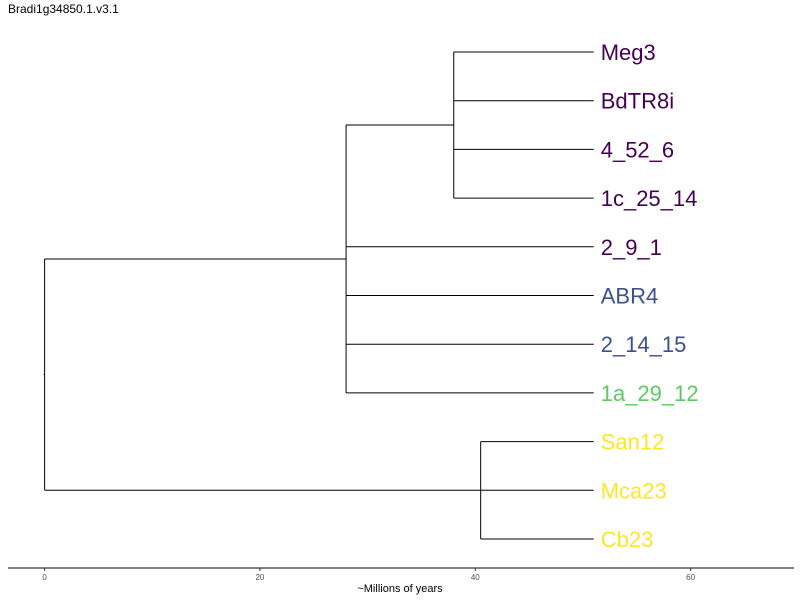 The height and width of the screenshot is (600, 800). Describe the element at coordinates (690, 577) in the screenshot. I see `x-tick-label: 60` at that location.